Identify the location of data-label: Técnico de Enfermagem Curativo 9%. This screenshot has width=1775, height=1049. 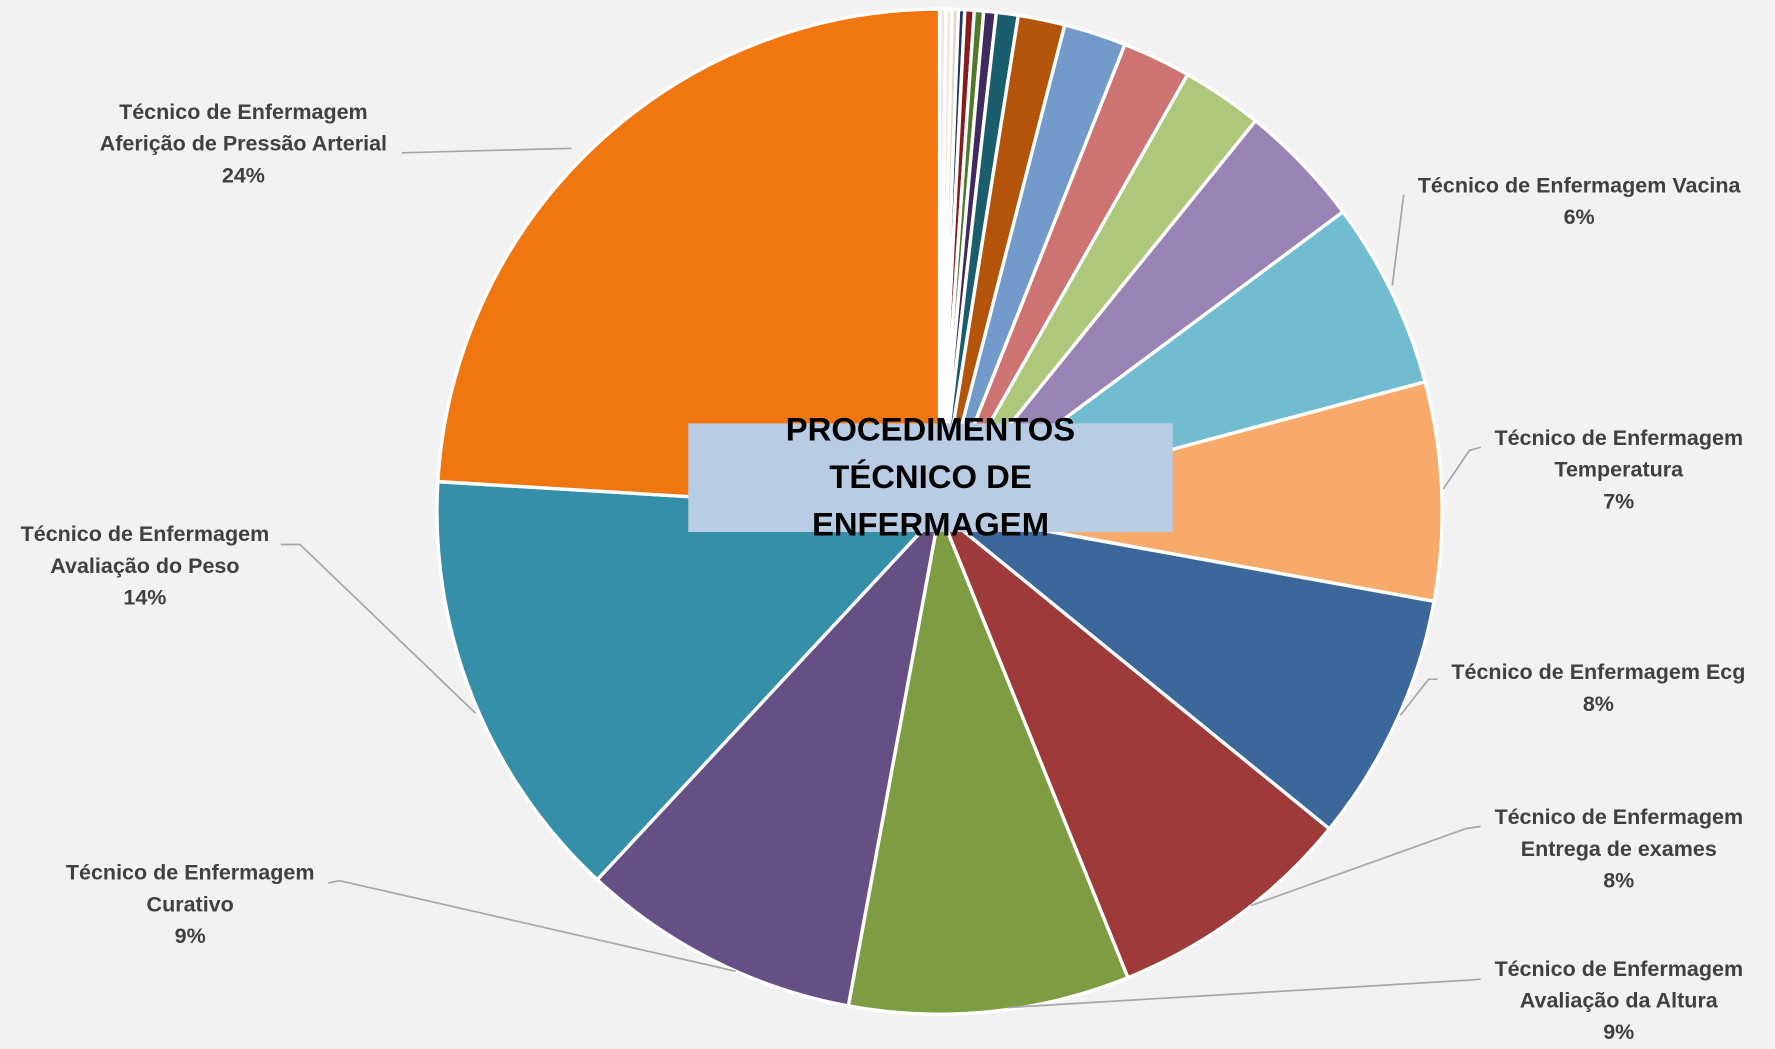
(190, 905).